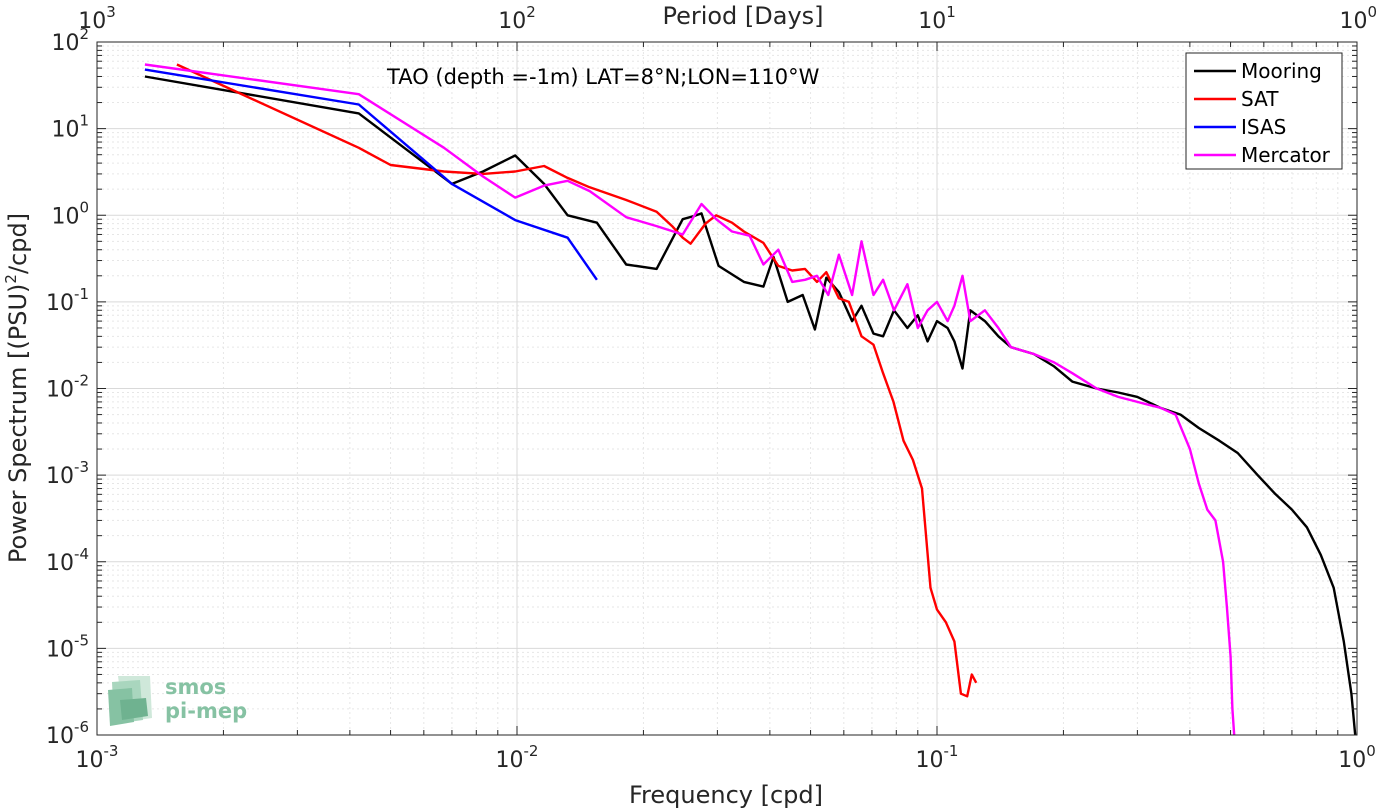 The height and width of the screenshot is (809, 1377). What do you see at coordinates (111, 12) in the screenshot?
I see `top-tick-label-exp: 3` at bounding box center [111, 12].